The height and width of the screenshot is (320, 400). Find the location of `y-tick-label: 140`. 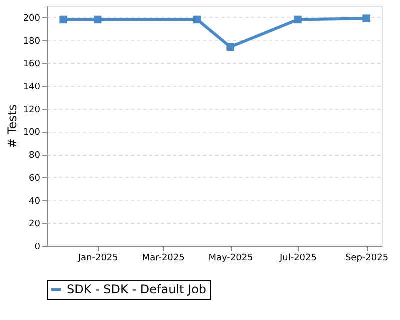

y-tick-label: 140 is located at coordinates (32, 87).